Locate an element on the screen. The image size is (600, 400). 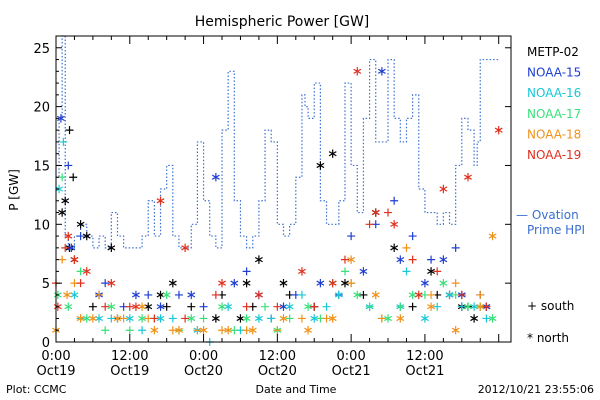
legend-south-label: + south is located at coordinates (550, 306).